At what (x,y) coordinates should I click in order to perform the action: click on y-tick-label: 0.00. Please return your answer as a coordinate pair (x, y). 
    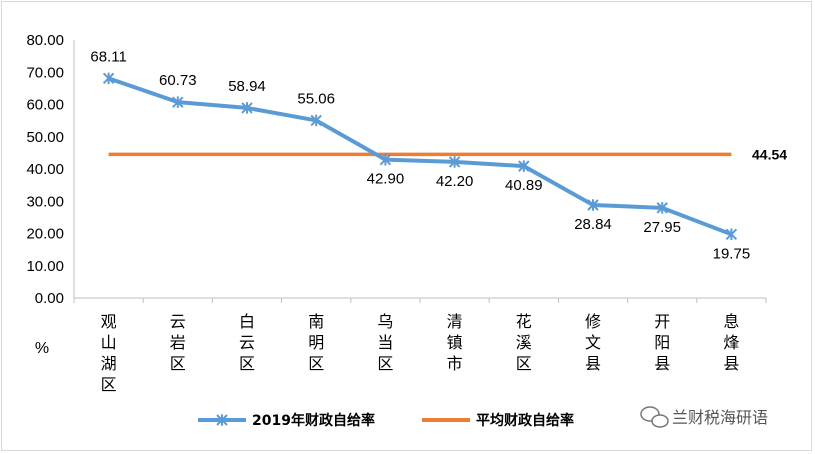
    Looking at the image, I should click on (49, 298).